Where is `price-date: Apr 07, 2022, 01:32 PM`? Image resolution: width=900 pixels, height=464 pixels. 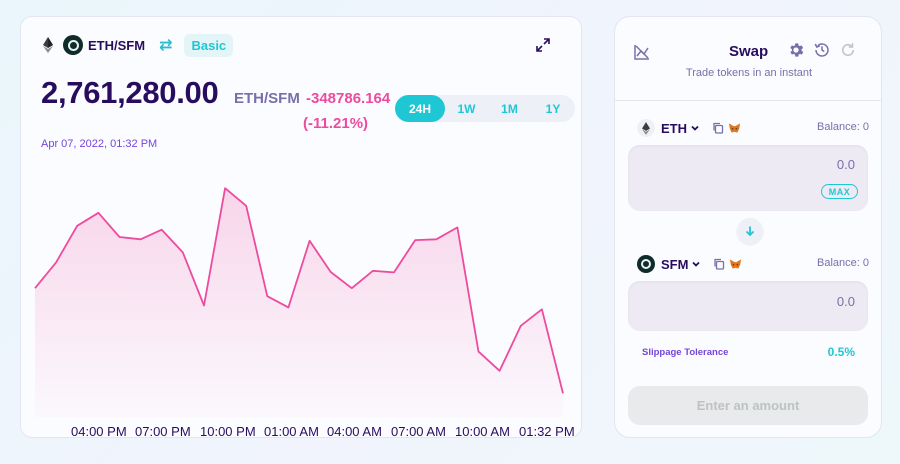 price-date: Apr 07, 2022, 01:32 PM is located at coordinates (99, 144).